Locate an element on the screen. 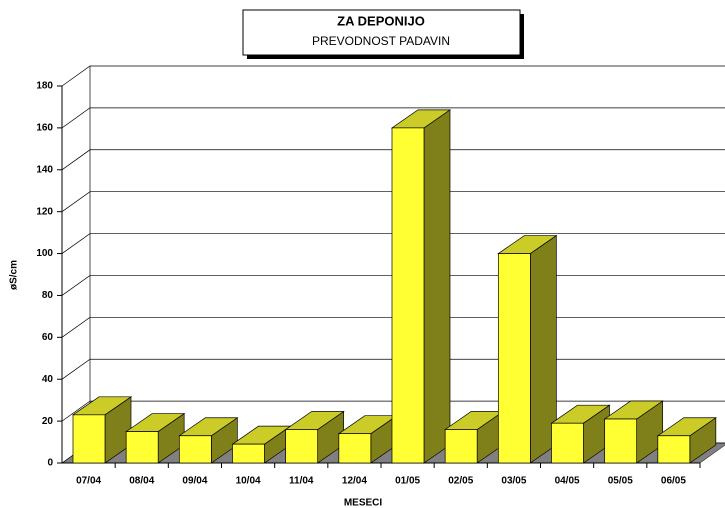 The height and width of the screenshot is (508, 725). y-tick-label: 20 is located at coordinates (48, 421).